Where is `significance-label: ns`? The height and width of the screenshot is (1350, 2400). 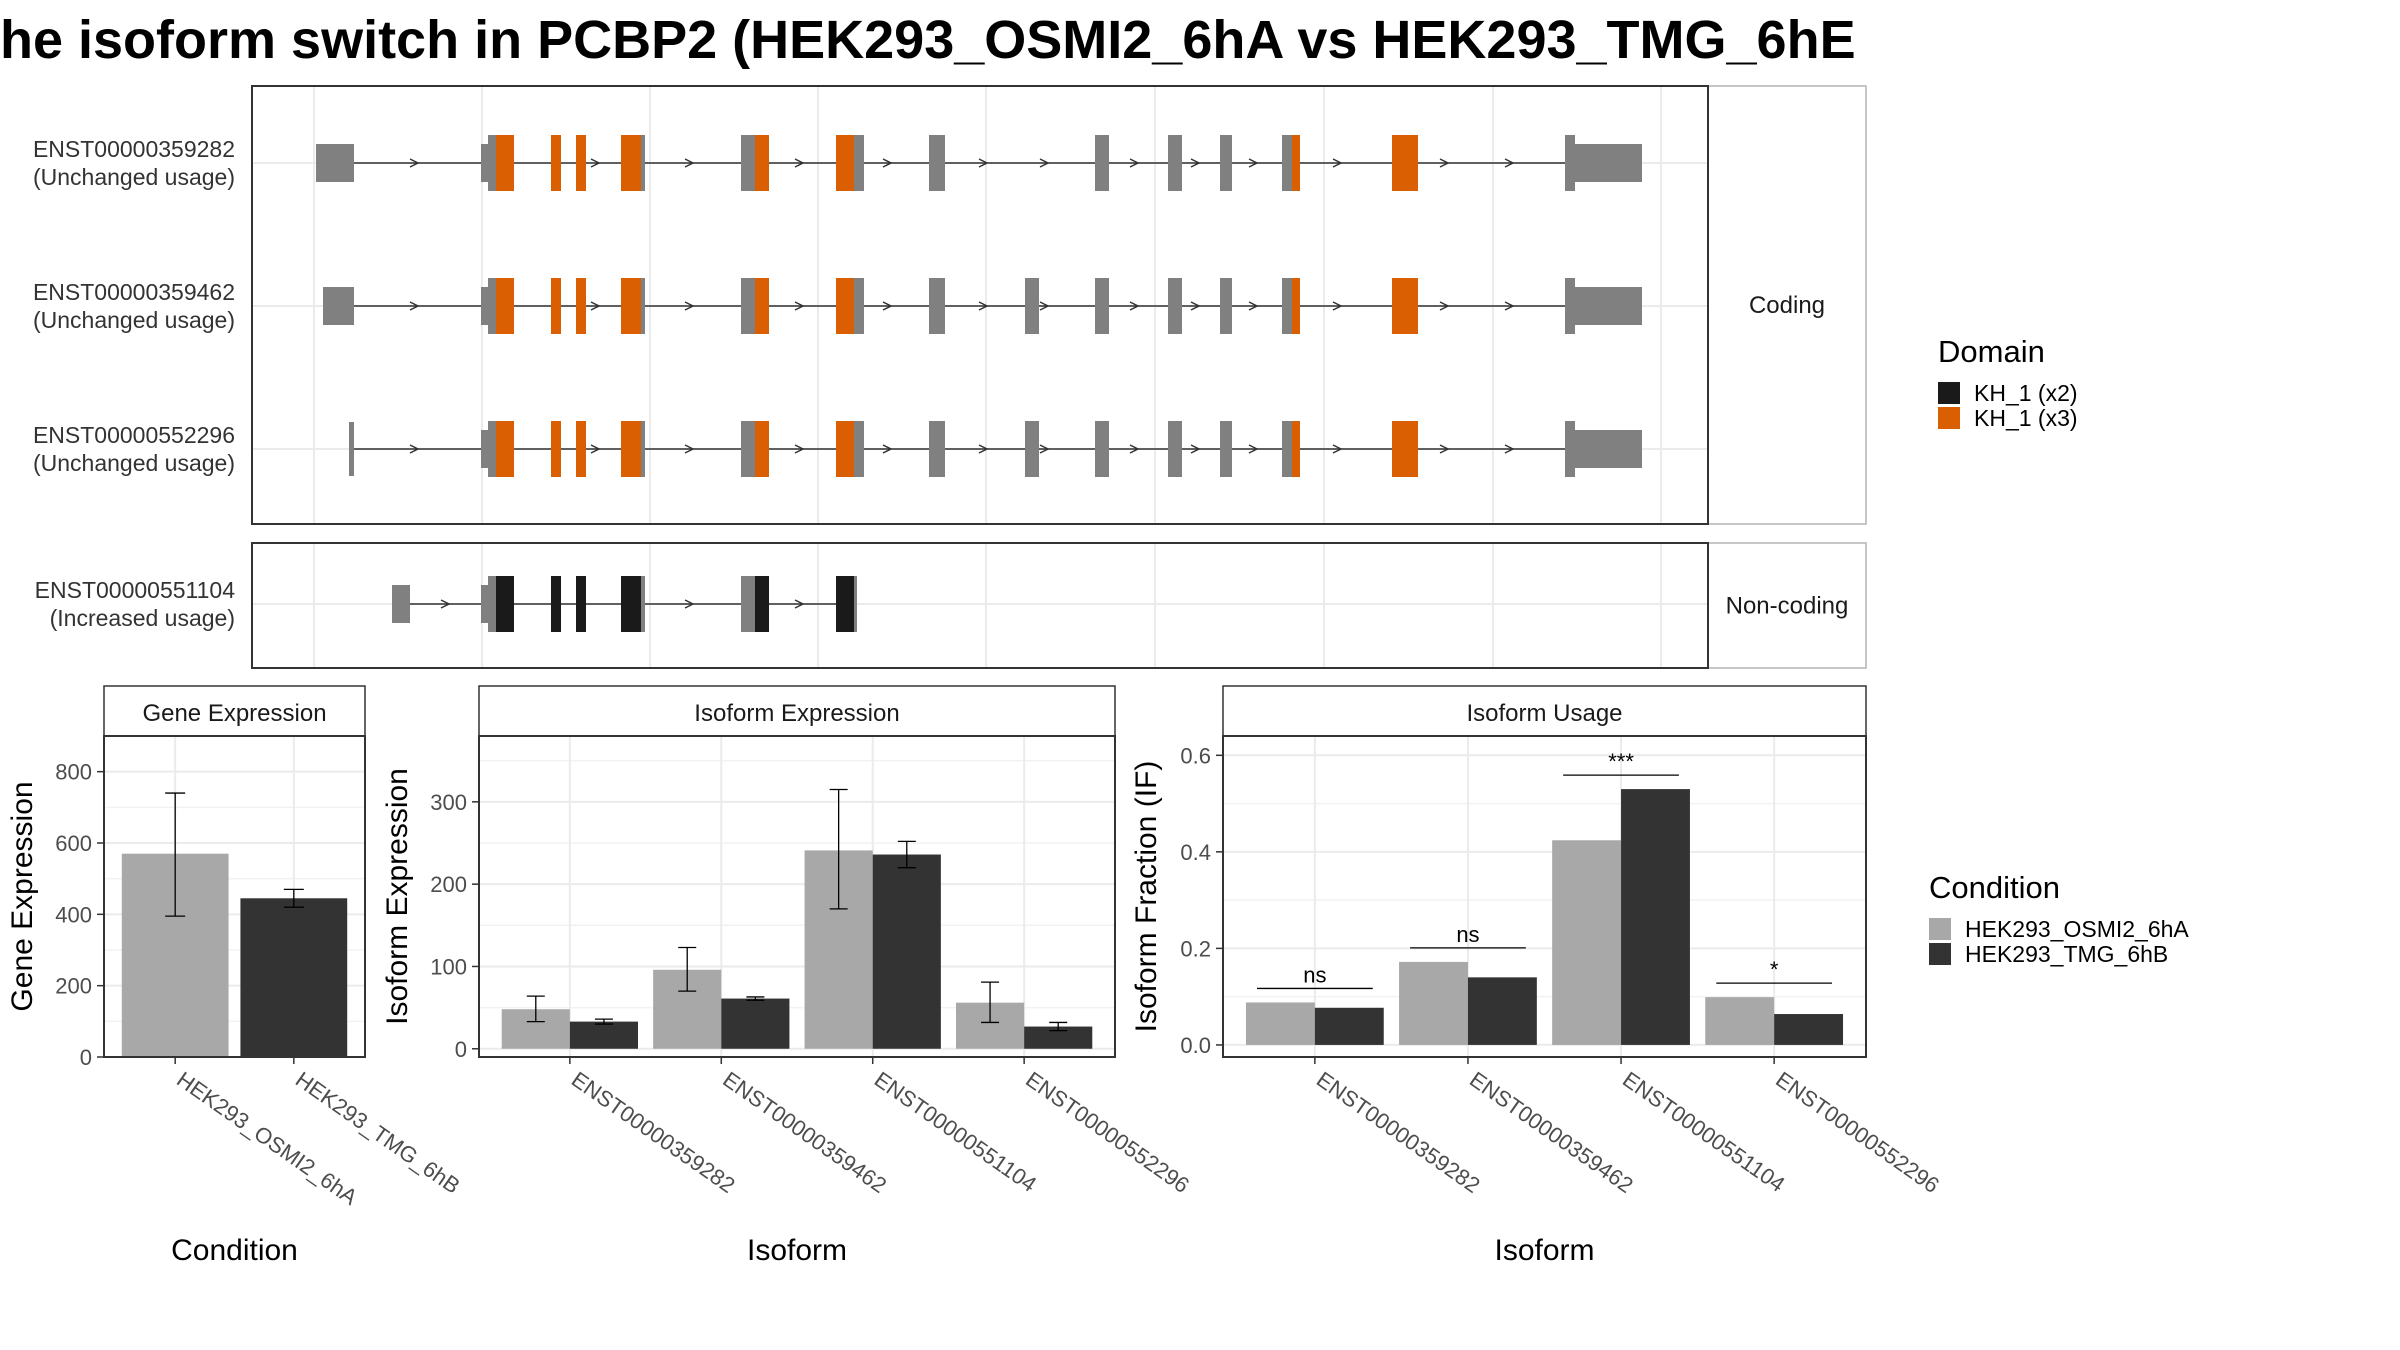
significance-label: ns is located at coordinates (1467, 934).